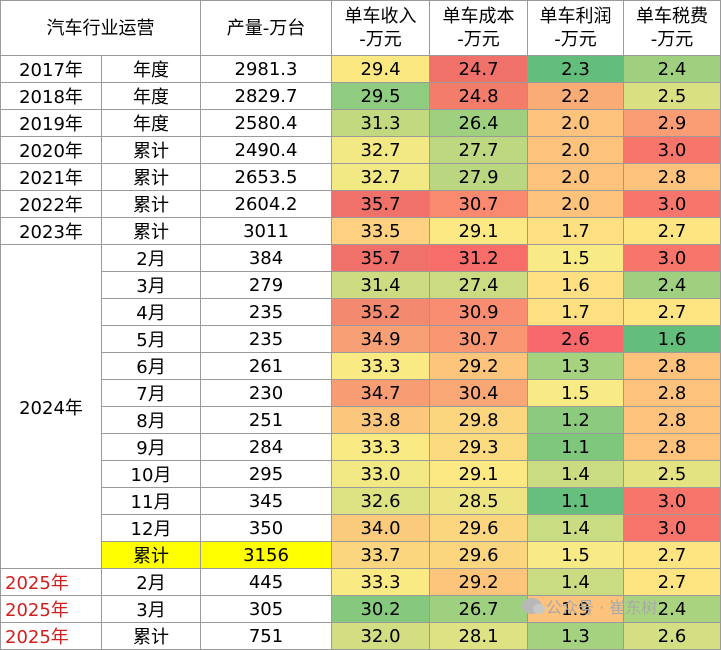 This screenshot has width=721, height=650. Describe the element at coordinates (575, 285) in the screenshot. I see `profit-cell: 1.6` at that location.